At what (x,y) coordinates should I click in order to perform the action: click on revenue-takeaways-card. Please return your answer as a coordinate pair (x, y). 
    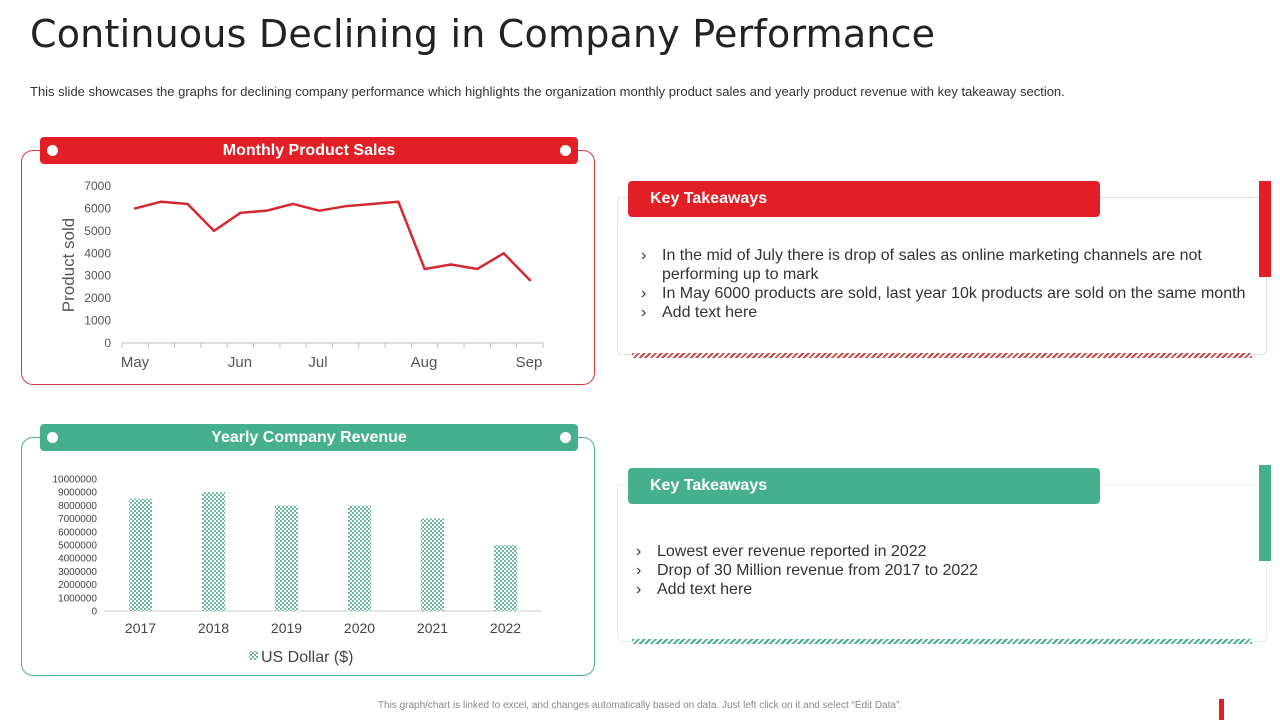
    Looking at the image, I should click on (942, 563).